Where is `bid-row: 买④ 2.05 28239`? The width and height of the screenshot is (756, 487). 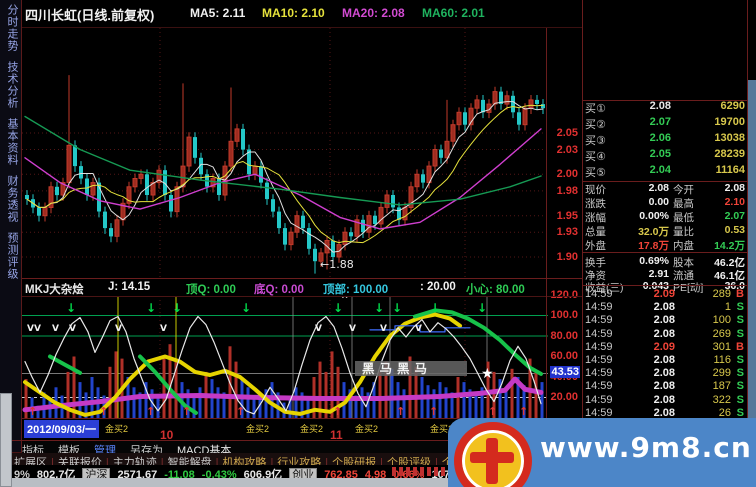 bid-row: 买④ 2.05 28239 is located at coordinates (665, 156).